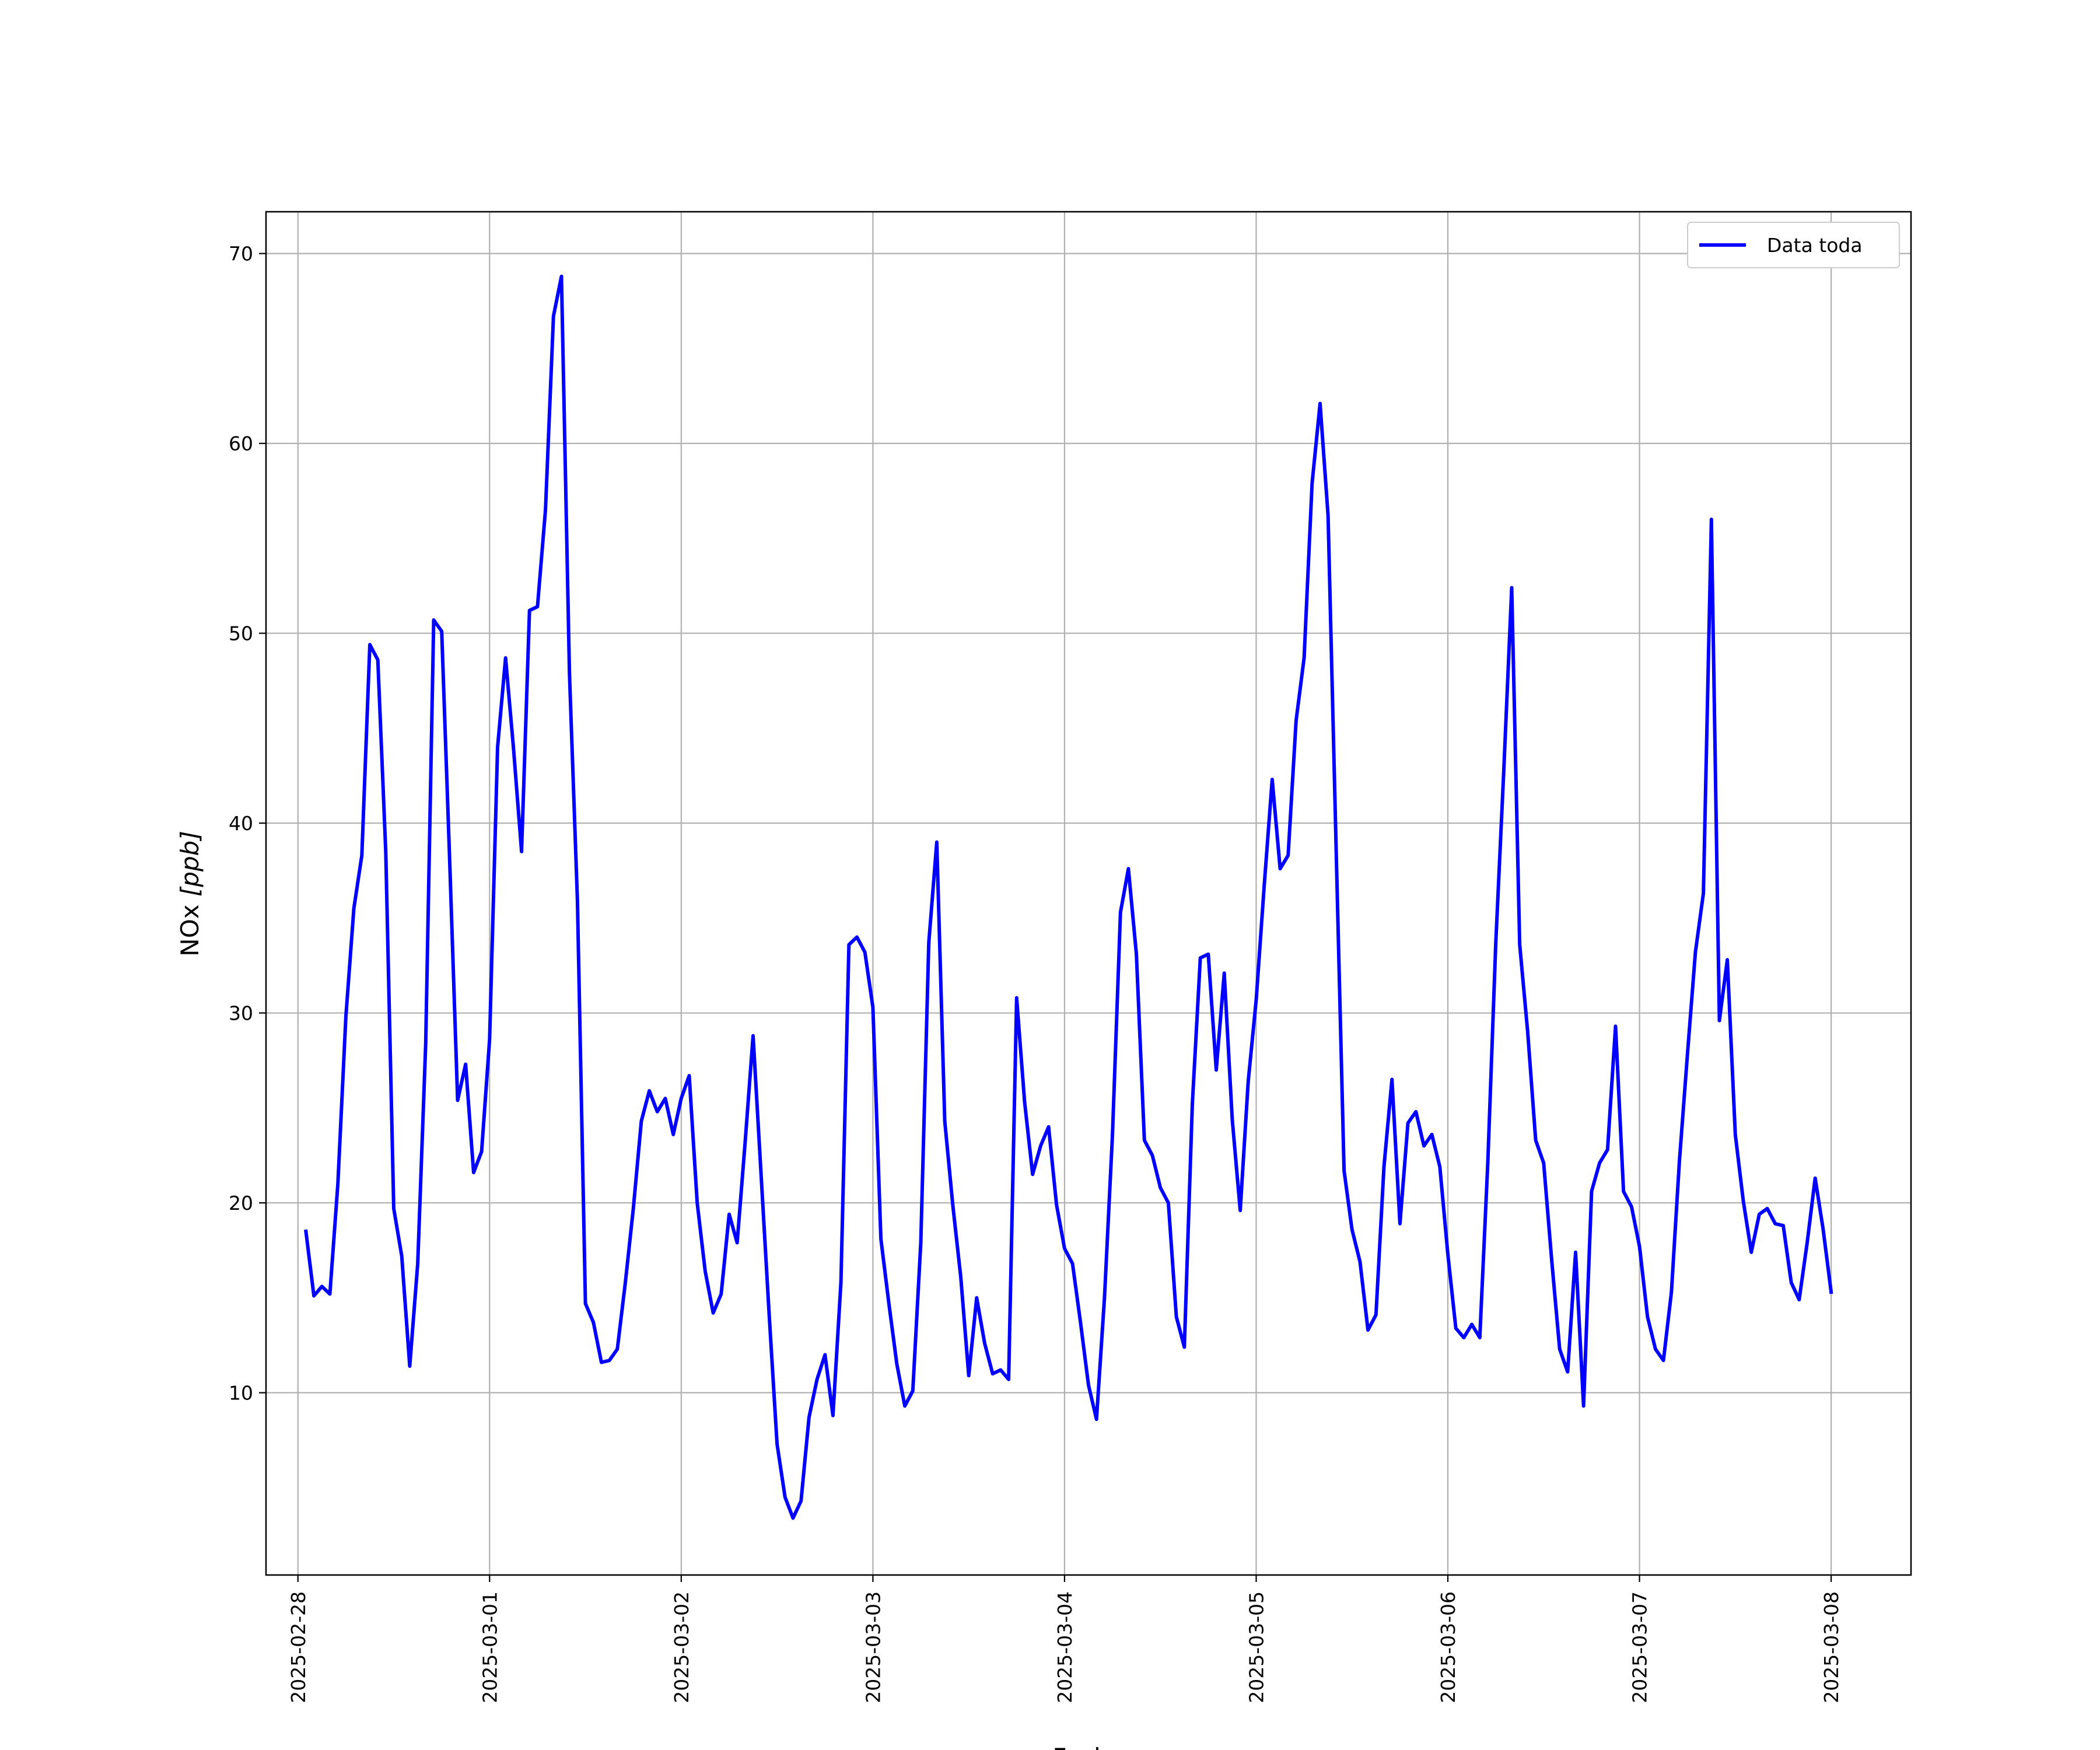 The height and width of the screenshot is (1750, 2100). I want to click on y-tick-label: 70, so click(241, 254).